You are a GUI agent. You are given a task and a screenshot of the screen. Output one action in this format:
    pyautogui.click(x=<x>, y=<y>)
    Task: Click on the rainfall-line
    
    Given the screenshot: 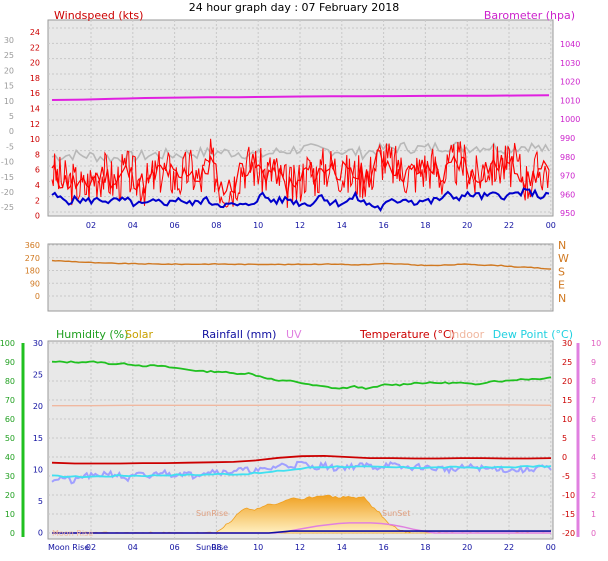 What is the action you would take?
    pyautogui.click(x=301, y=532)
    